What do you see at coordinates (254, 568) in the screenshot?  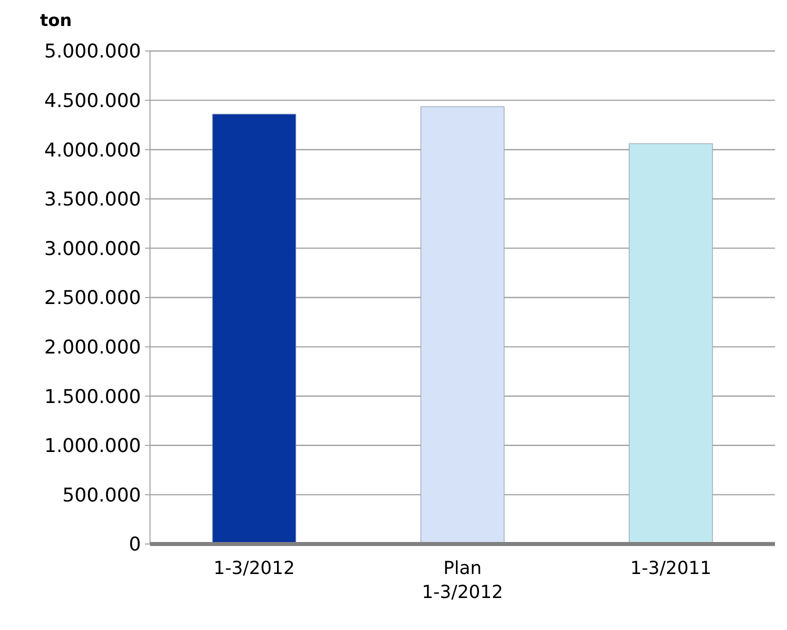 I see `x-tick-label: 1-3/2012` at bounding box center [254, 568].